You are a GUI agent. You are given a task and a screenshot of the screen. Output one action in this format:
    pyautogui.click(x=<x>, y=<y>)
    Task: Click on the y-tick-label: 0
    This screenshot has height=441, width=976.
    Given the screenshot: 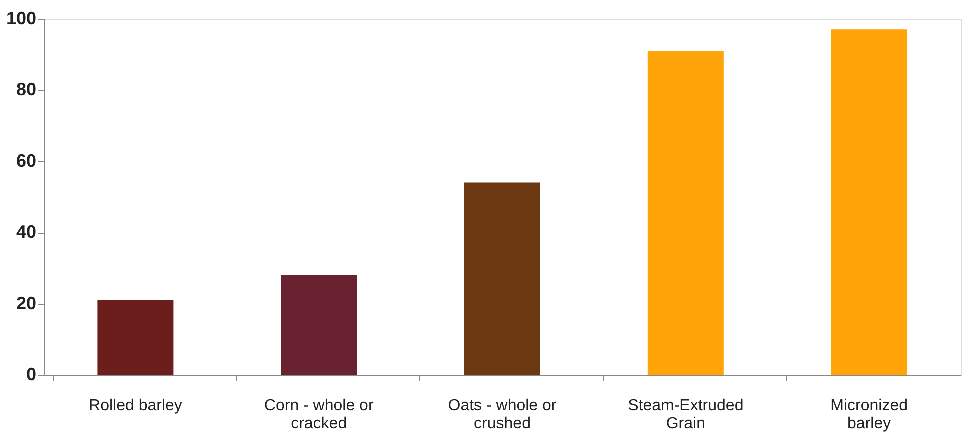 What is the action you would take?
    pyautogui.click(x=31, y=374)
    